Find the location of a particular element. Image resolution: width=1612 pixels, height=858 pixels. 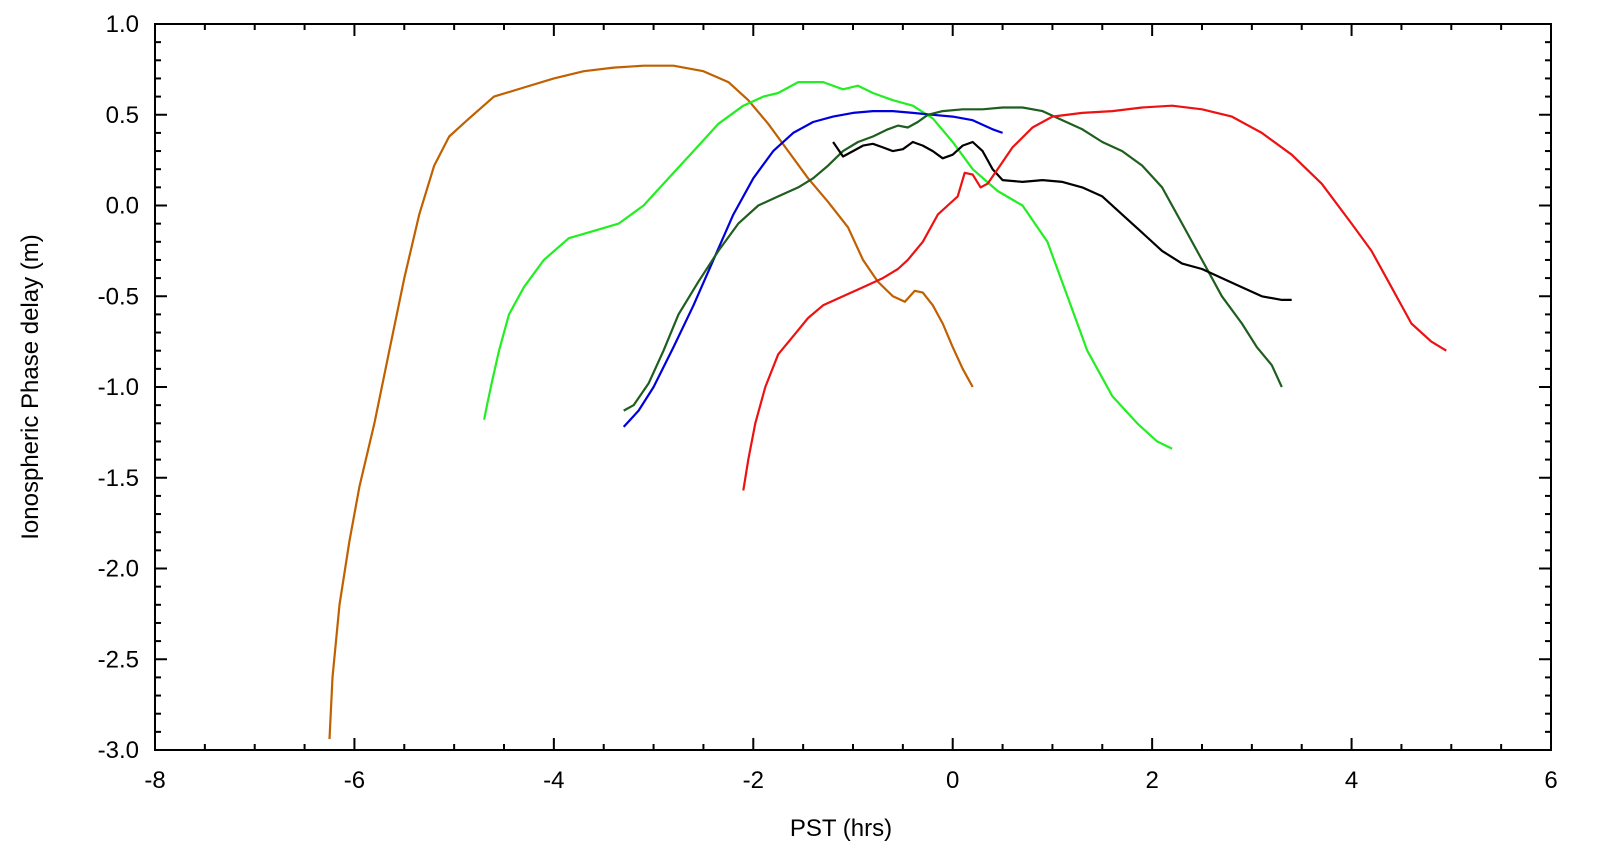

y-tick-label: -3.0 is located at coordinates (118, 750).